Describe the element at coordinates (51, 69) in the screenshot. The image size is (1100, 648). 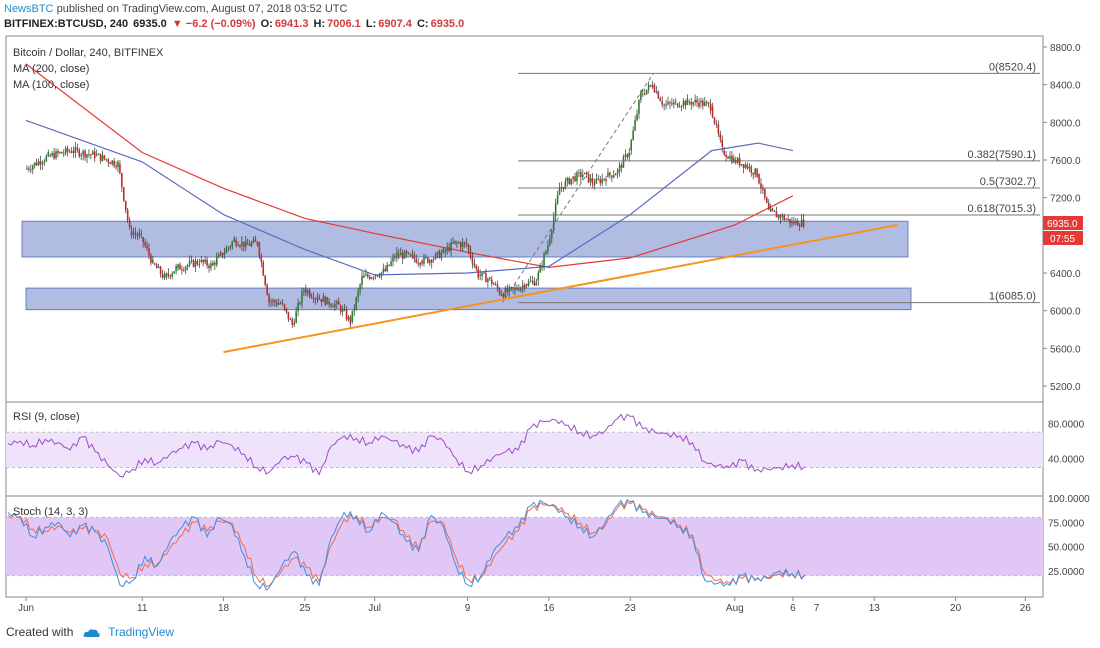
I see `ma200-legend: MA (200, close)` at that location.